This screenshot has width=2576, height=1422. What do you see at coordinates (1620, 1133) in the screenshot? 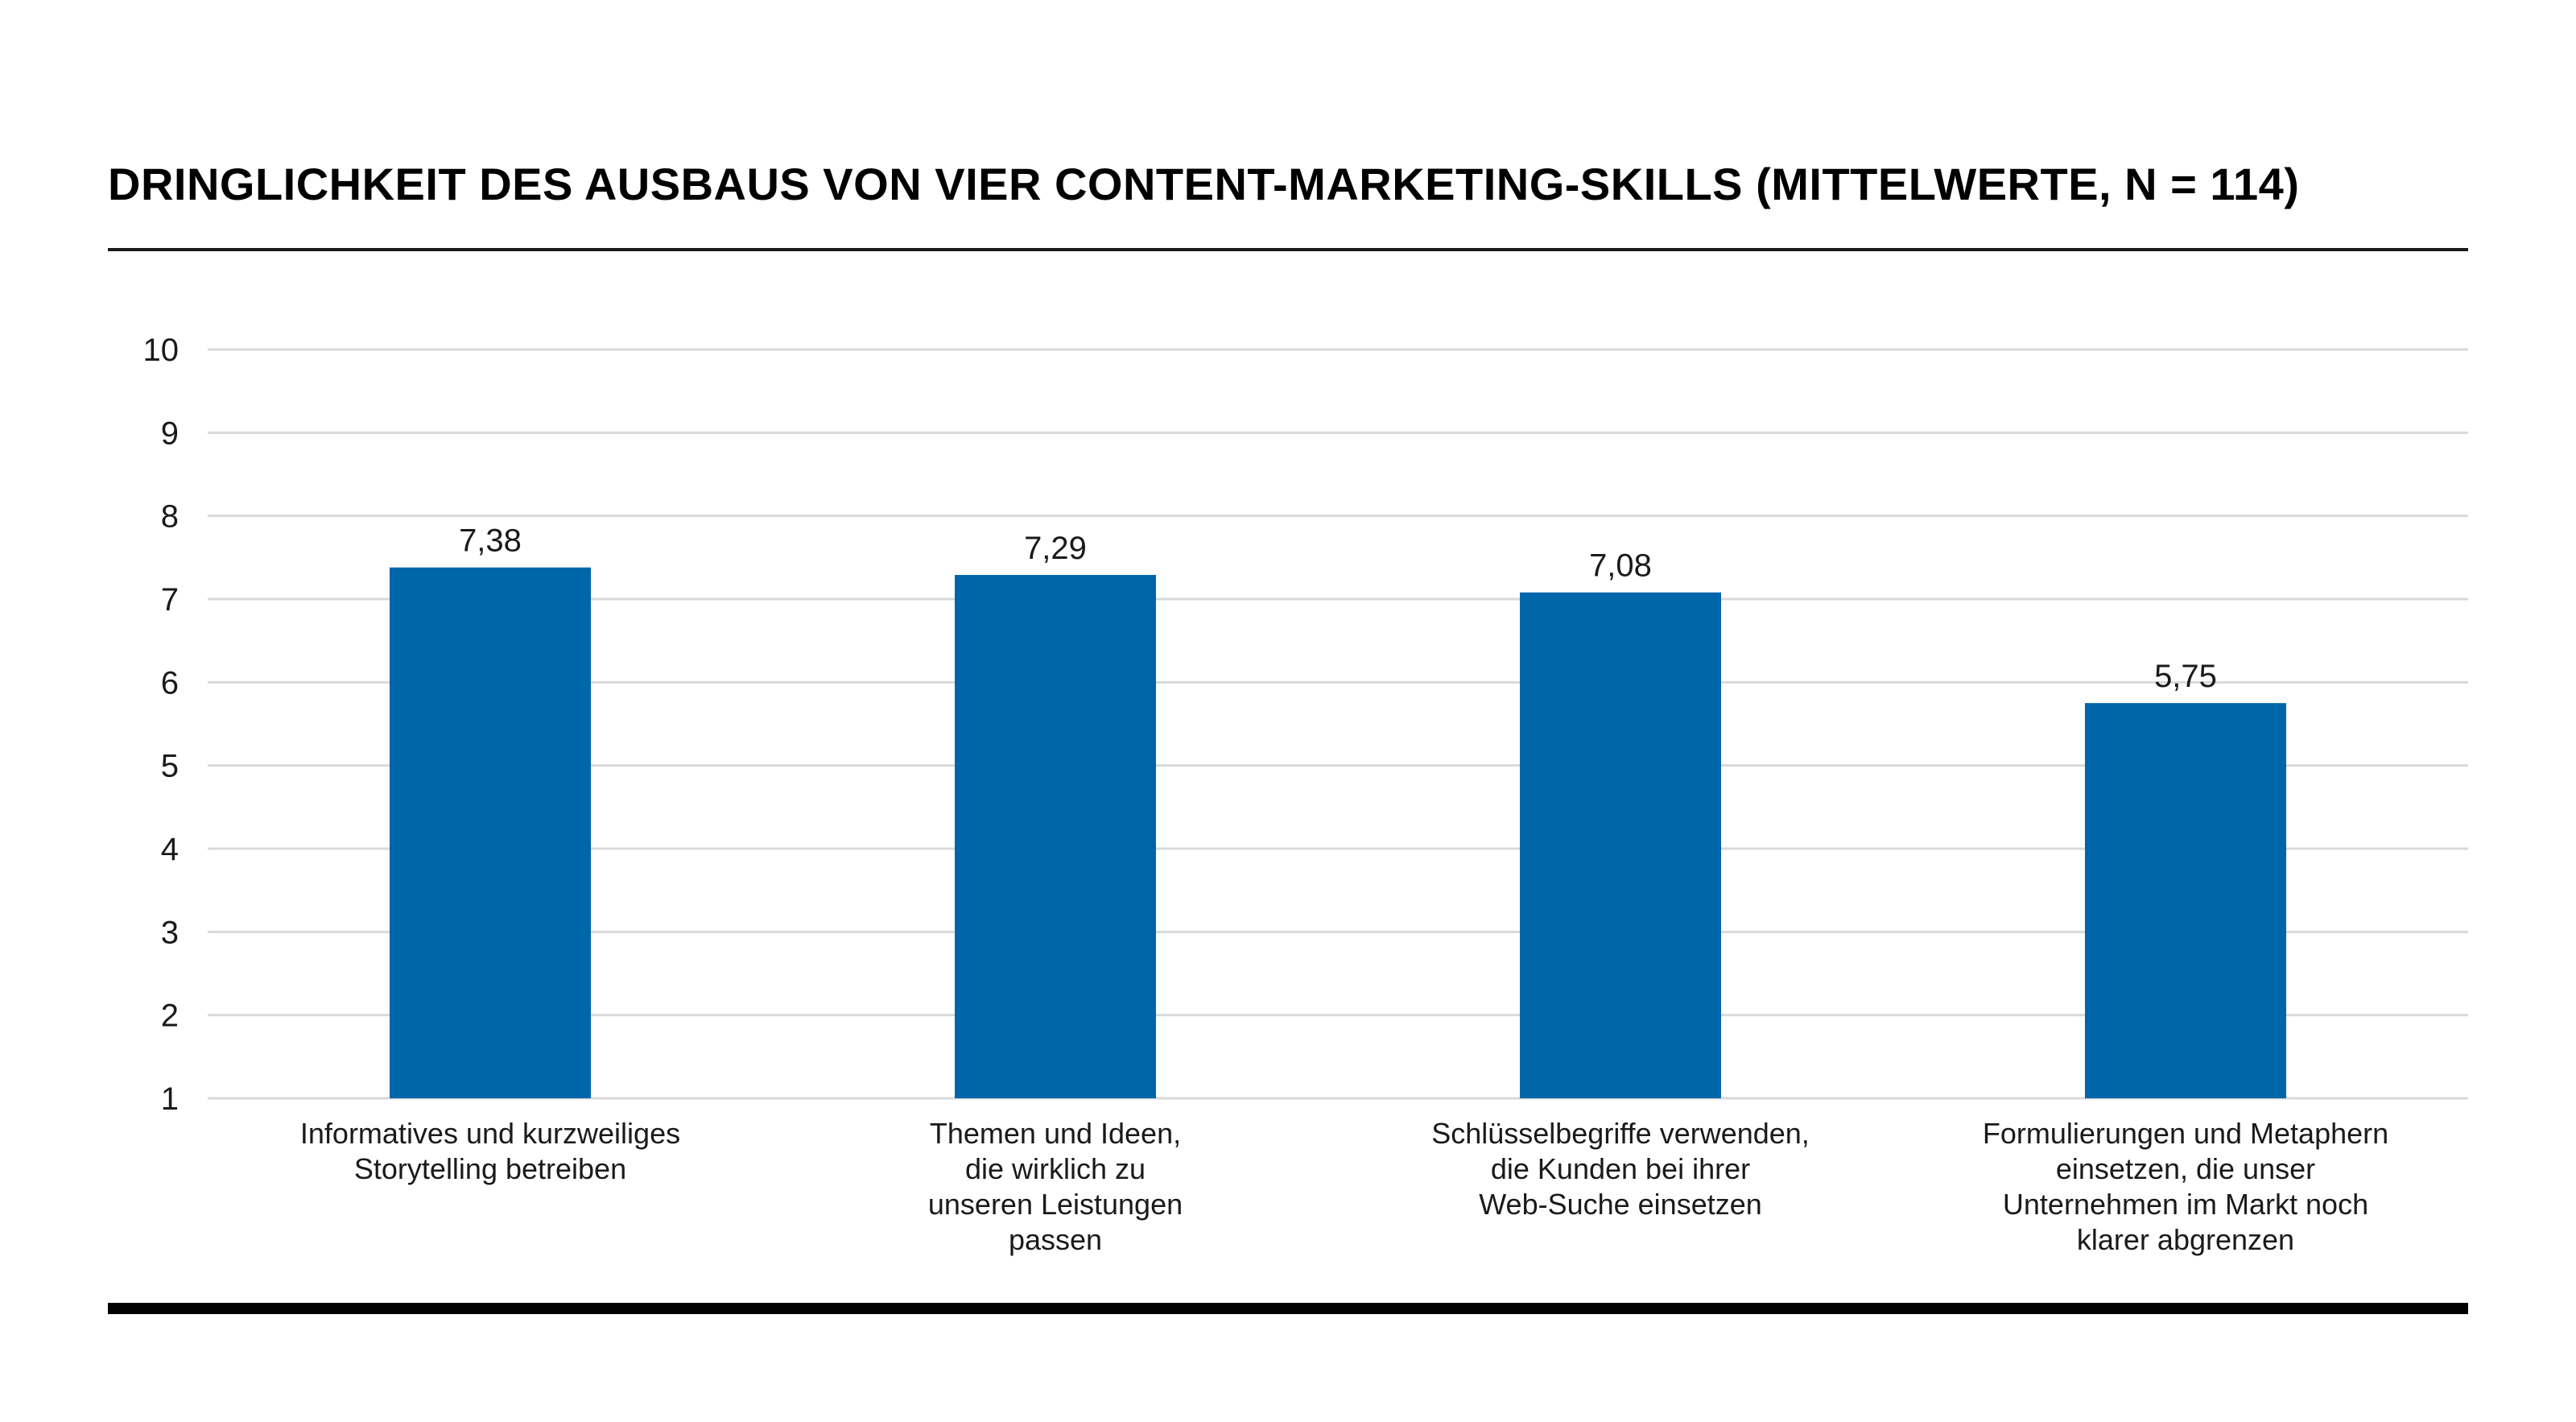
I see `category-label-line: Schlüsselbegriffe verwenden,` at bounding box center [1620, 1133].